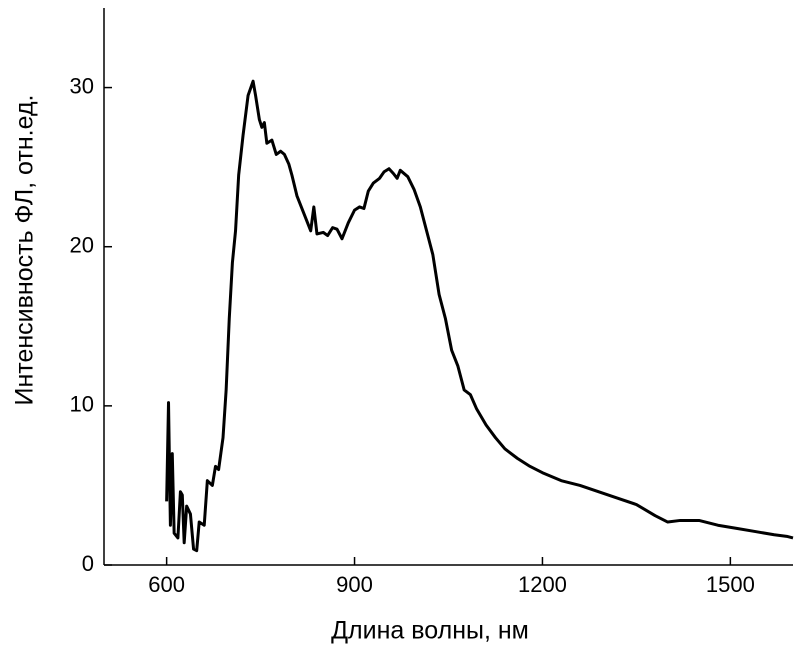  Describe the element at coordinates (166, 584) in the screenshot. I see `x-tick-label: 600` at that location.